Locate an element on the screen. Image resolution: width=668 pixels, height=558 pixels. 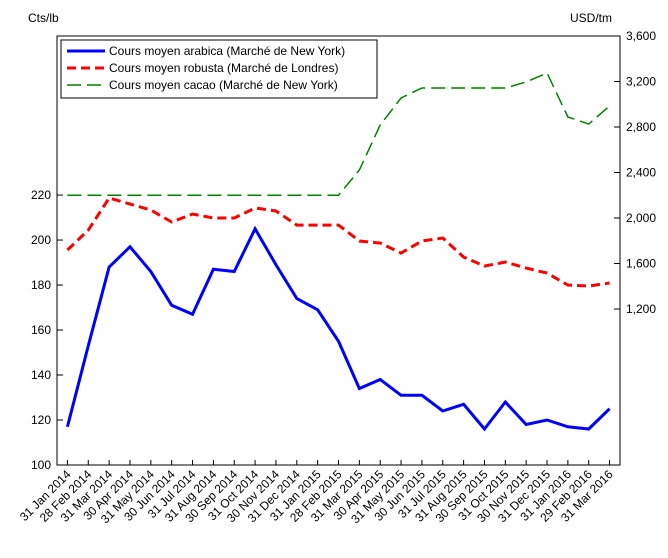
y-tick-label: 220 is located at coordinates (41, 195).